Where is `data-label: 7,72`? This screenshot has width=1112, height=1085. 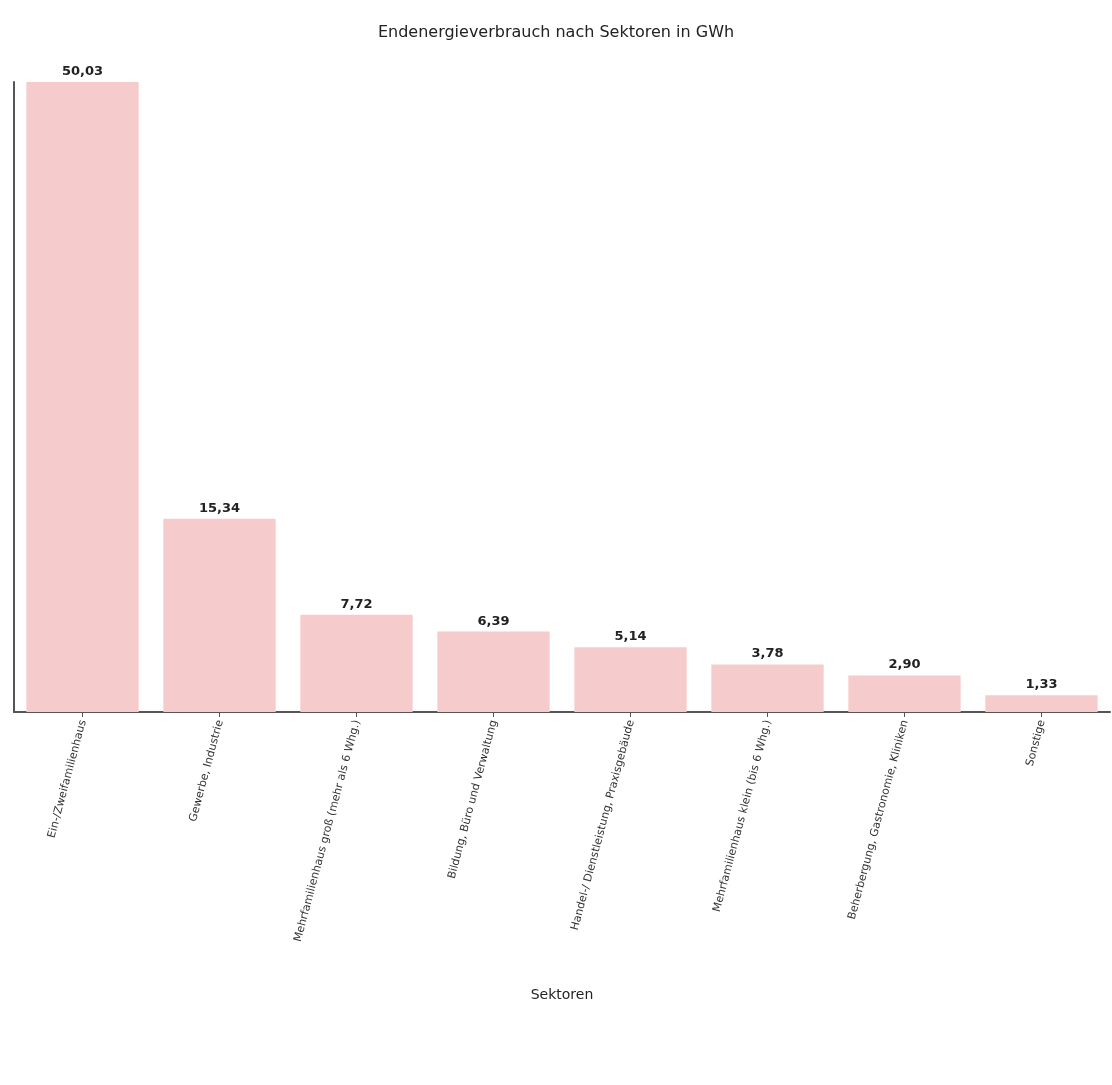 data-label: 7,72 is located at coordinates (356, 603).